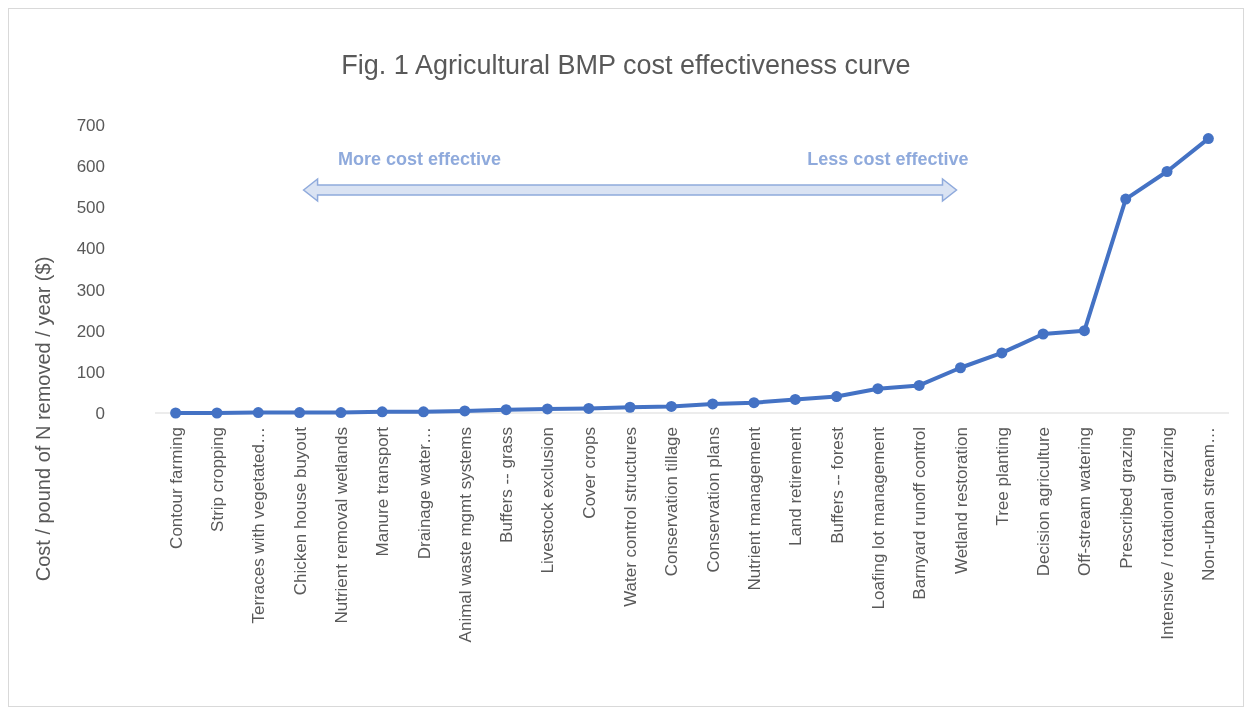  Describe the element at coordinates (300, 511) in the screenshot. I see `x-tick-label: Chicken house buyout` at that location.